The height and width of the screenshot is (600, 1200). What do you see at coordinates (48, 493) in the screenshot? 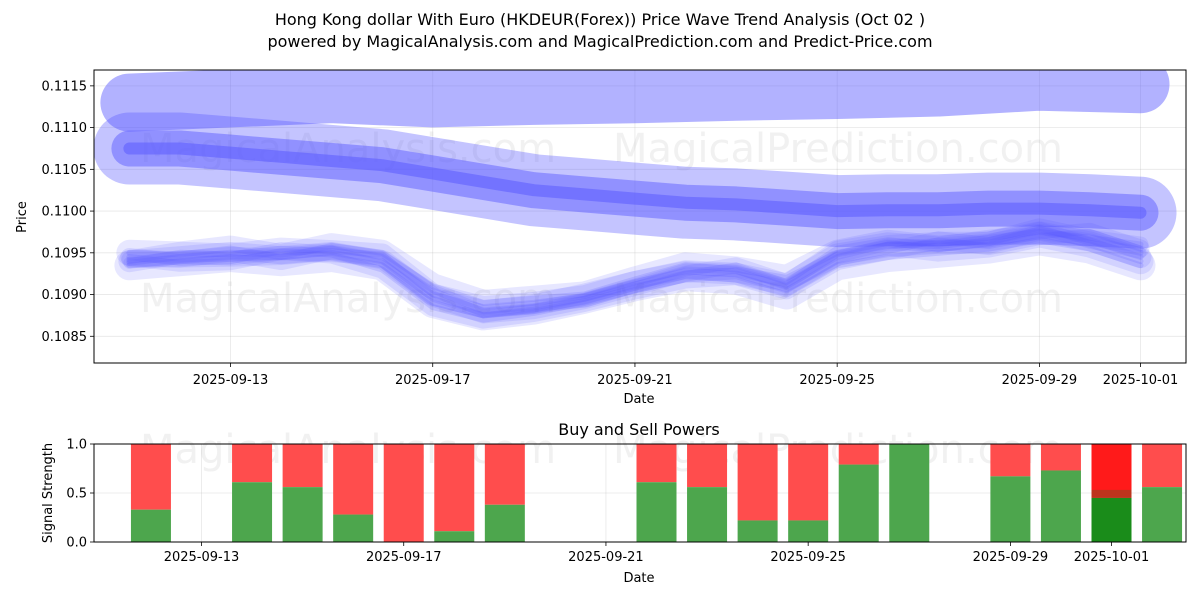
I see `signal-y-label: Signal Strength` at bounding box center [48, 493].